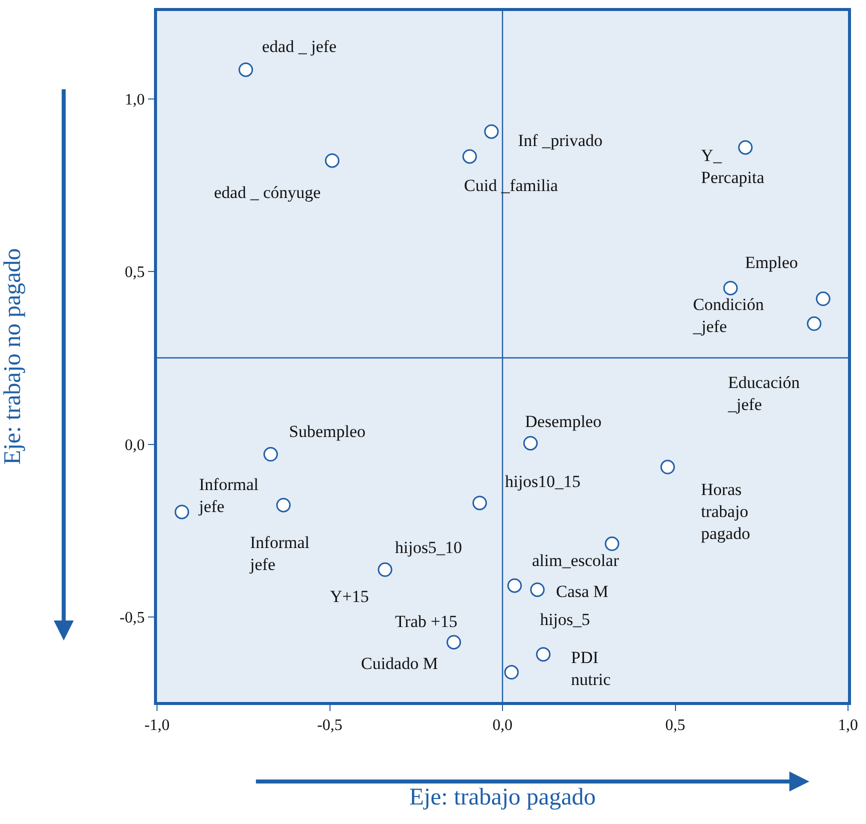 This screenshot has width=866, height=824. What do you see at coordinates (563, 421) in the screenshot?
I see `annotation: Desempleo` at bounding box center [563, 421].